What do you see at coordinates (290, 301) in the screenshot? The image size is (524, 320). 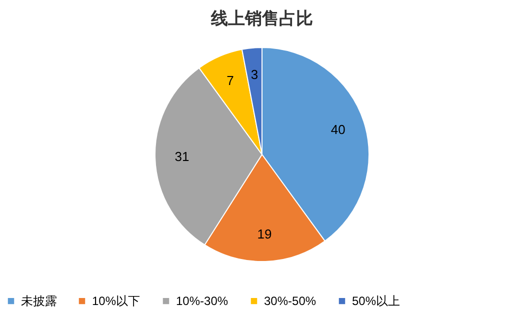 I see `legend-label: 30%-50%` at bounding box center [290, 301].